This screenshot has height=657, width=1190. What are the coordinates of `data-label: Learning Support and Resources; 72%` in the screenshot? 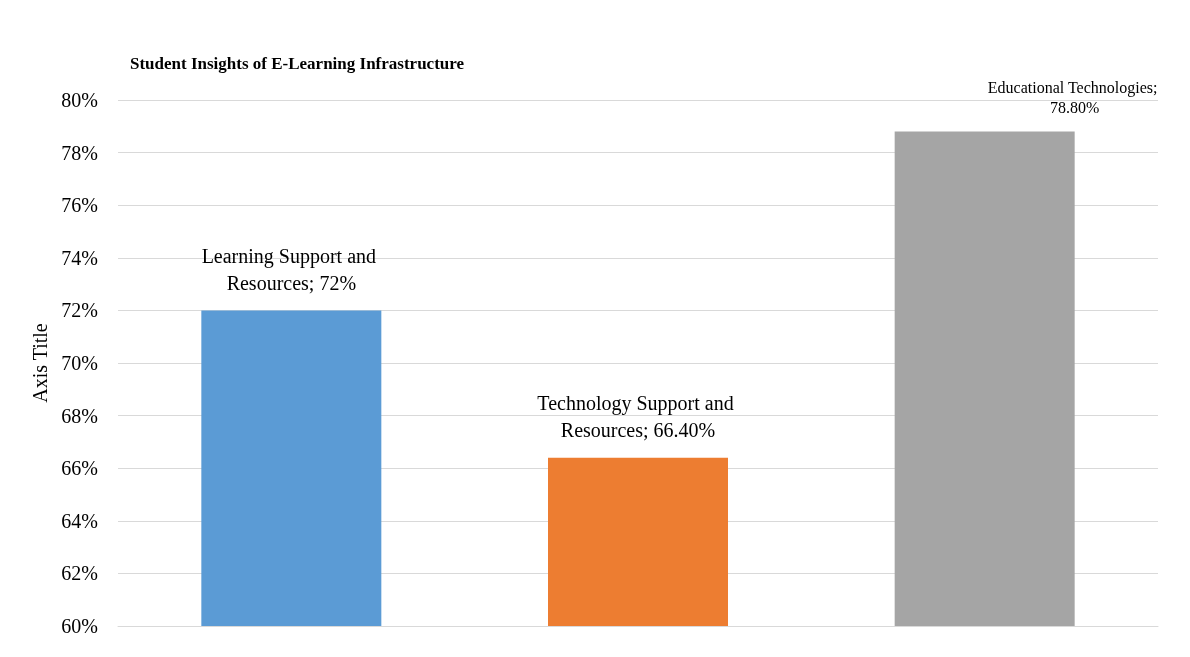 It's located at (291, 269).